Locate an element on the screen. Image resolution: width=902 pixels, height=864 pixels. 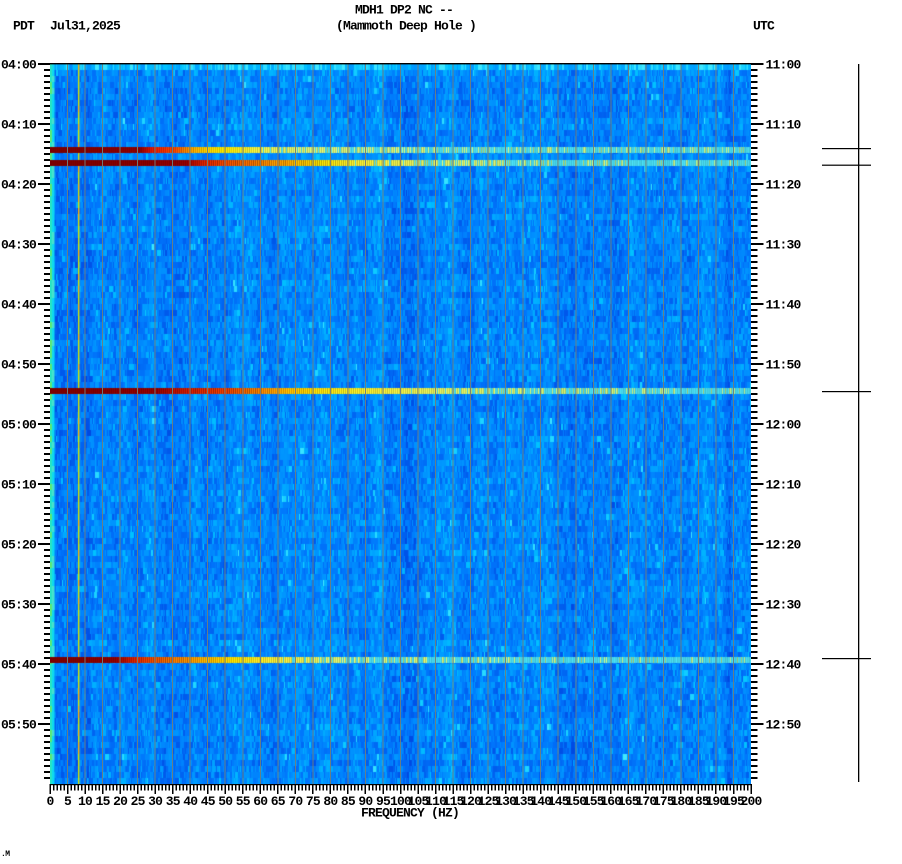
svg-text: 45 is located at coordinates (208, 801).